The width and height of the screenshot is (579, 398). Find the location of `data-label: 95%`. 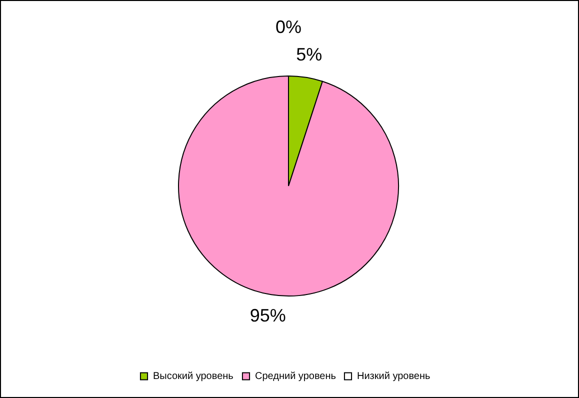

data-label: 95% is located at coordinates (268, 315).